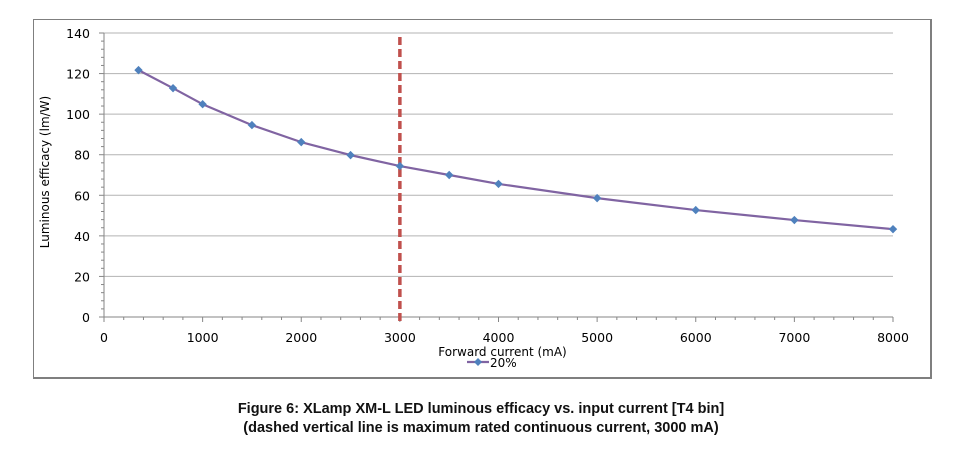 This screenshot has width=962, height=454. What do you see at coordinates (794, 337) in the screenshot?
I see `x-tick-label: 7000` at bounding box center [794, 337].